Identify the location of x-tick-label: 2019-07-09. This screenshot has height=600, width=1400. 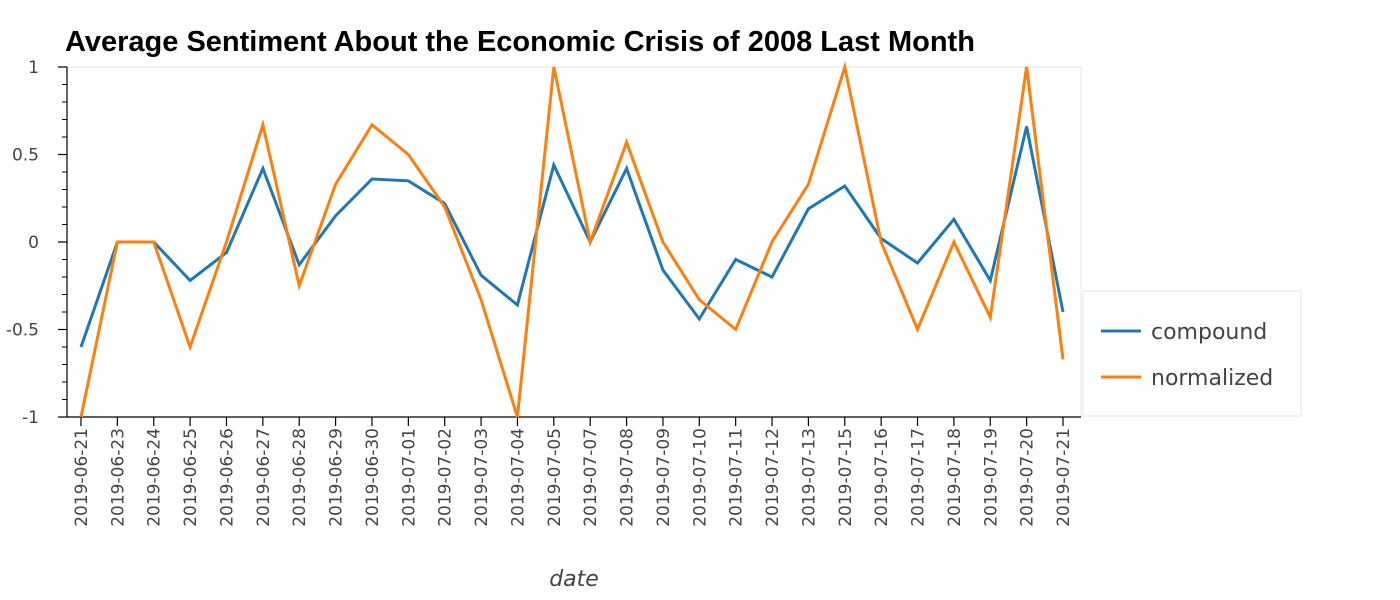
(664, 477).